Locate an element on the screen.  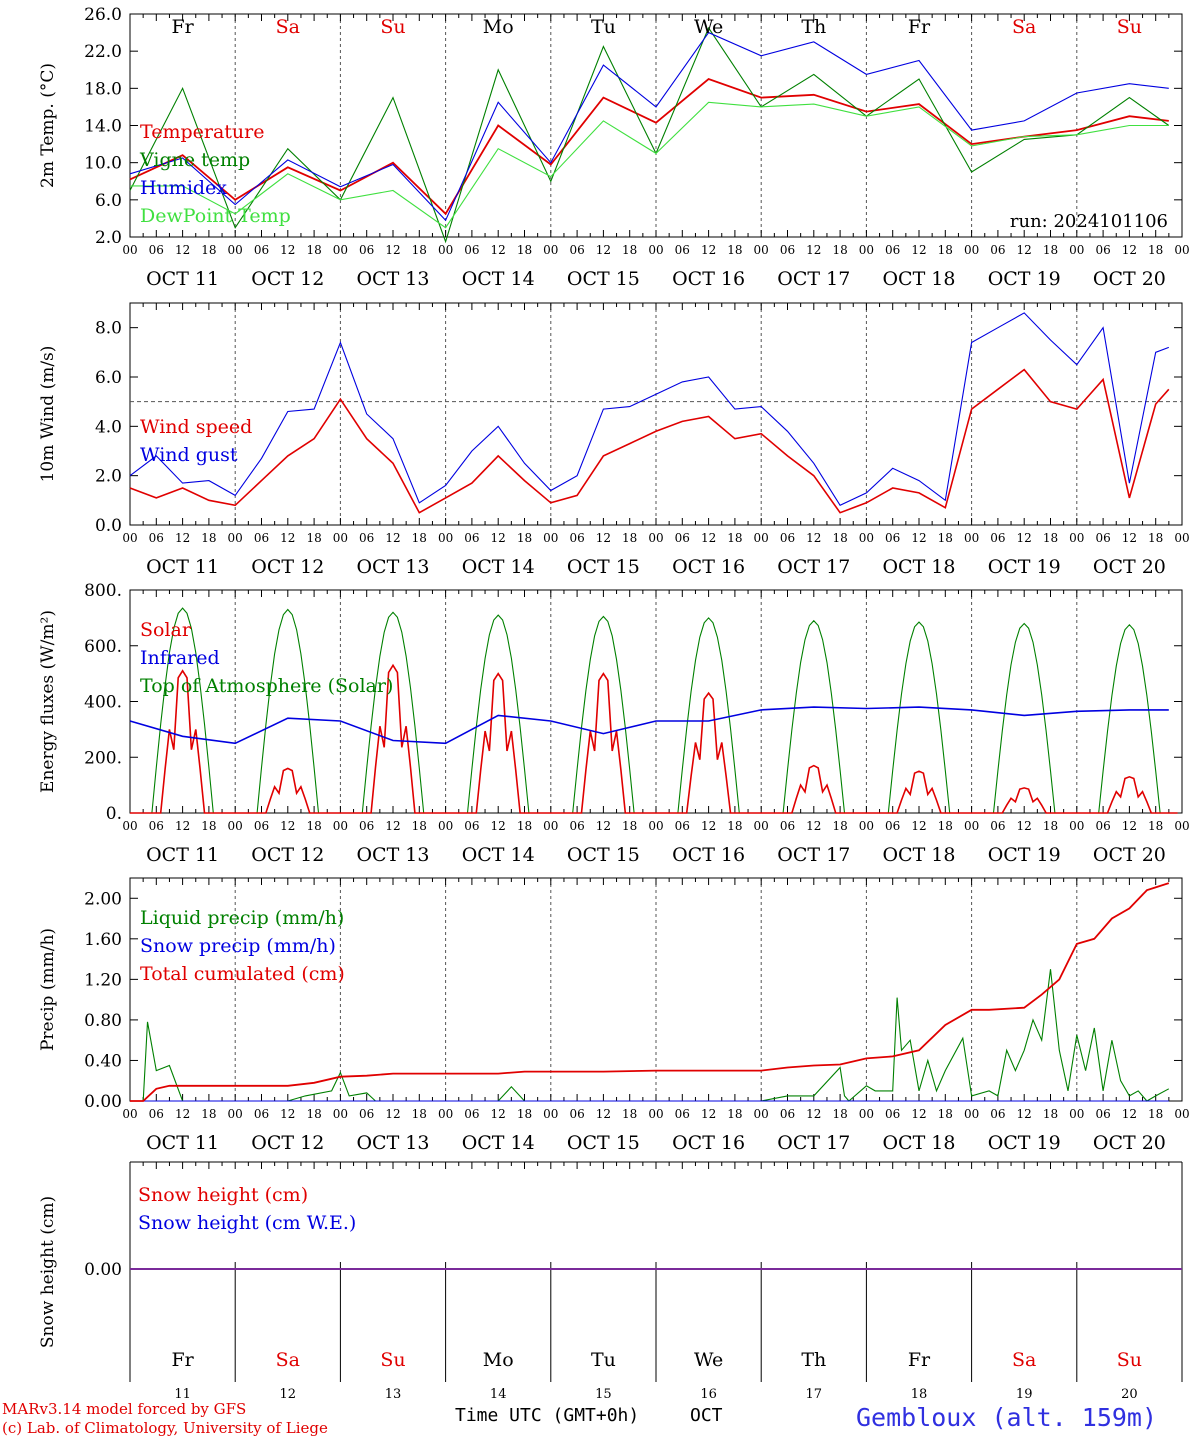
y-tick-label: 6.0 is located at coordinates (108, 378).